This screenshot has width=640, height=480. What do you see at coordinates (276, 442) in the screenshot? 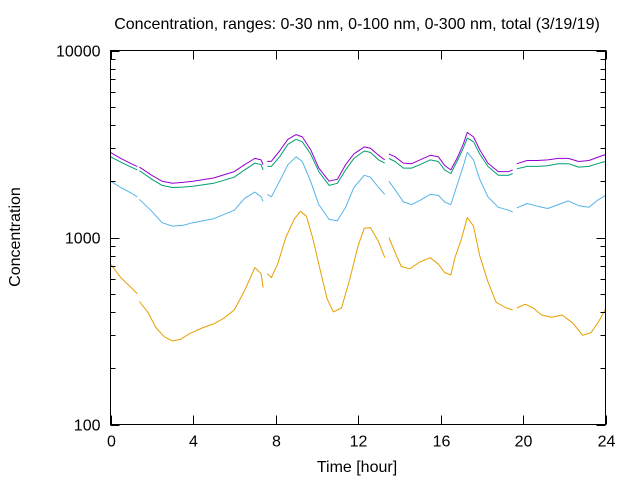
I see `x-tick-label: 8` at bounding box center [276, 442].